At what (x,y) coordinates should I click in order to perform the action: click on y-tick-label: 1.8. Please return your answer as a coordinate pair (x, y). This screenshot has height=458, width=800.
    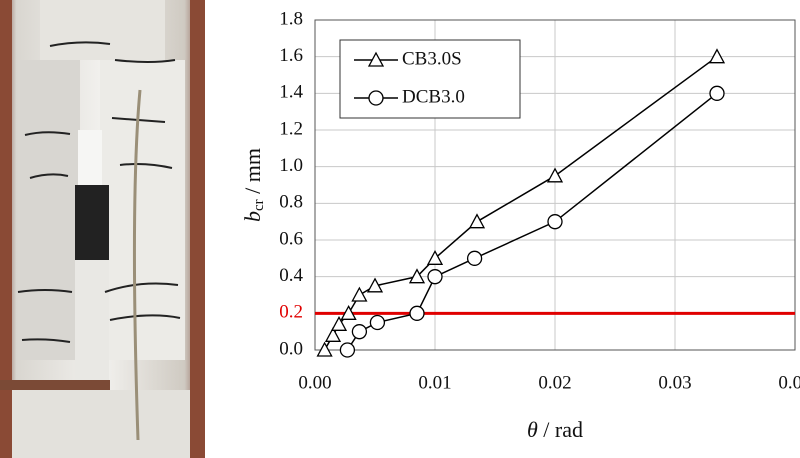
    Looking at the image, I should click on (291, 18).